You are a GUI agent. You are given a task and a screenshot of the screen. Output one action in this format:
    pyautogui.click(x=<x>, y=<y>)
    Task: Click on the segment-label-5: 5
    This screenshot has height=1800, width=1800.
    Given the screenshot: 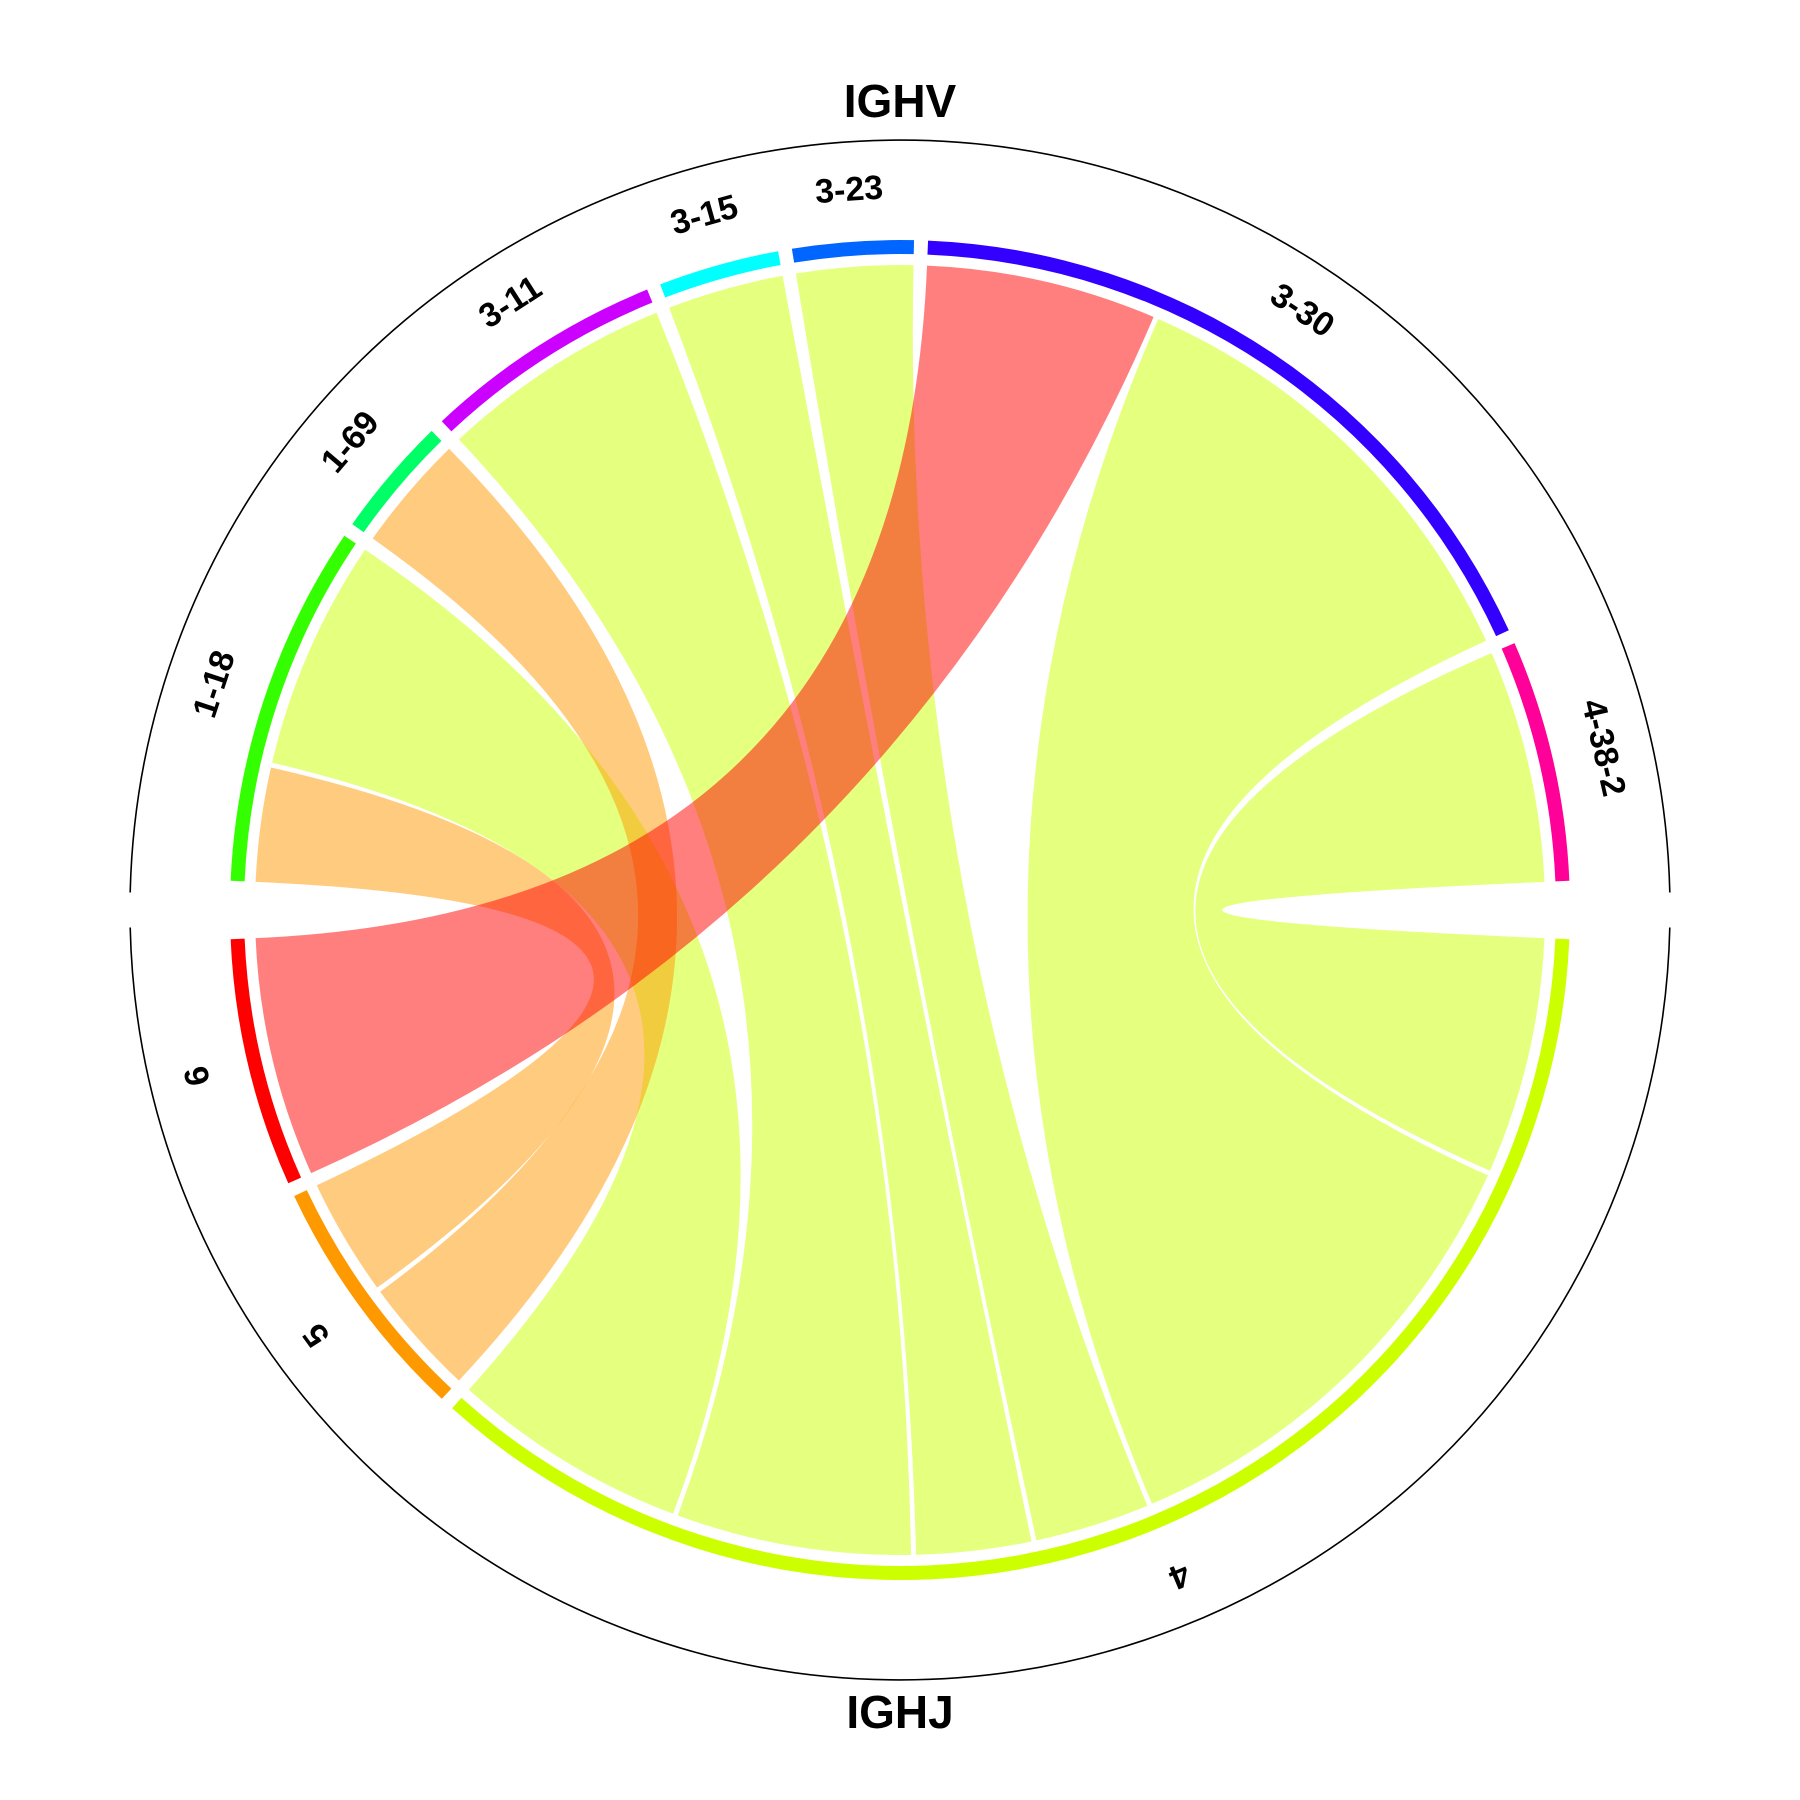 What is the action you would take?
    pyautogui.click(x=316, y=1335)
    